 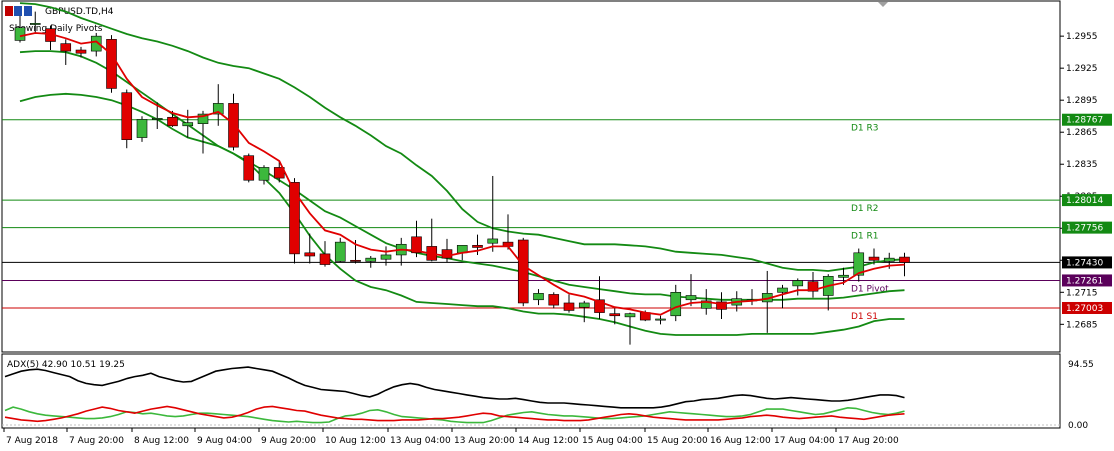 I want to click on time-tick-label: 13 Aug 20:00, so click(x=484, y=441).